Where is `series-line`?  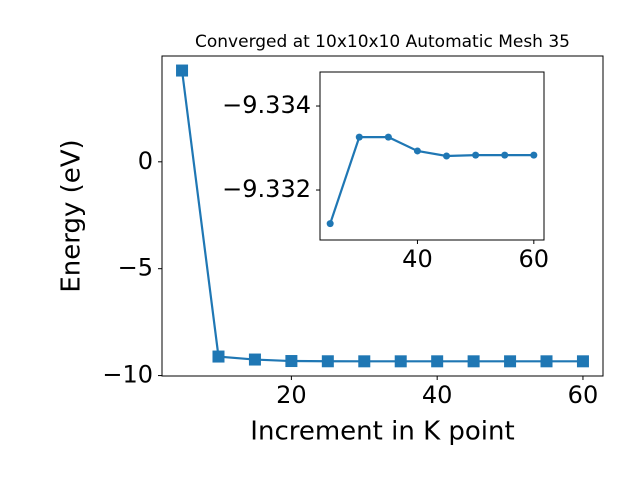
series-line is located at coordinates (431, 180).